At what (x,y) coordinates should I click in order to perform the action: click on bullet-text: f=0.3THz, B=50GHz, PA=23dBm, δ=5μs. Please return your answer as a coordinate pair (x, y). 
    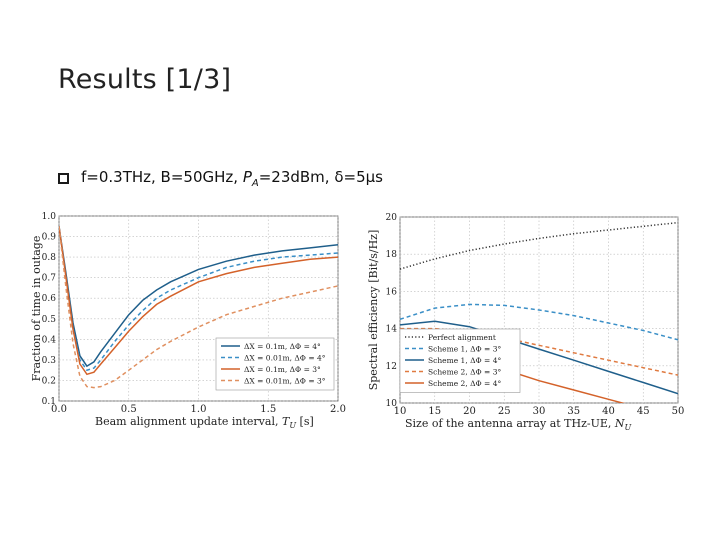
    Looking at the image, I should click on (232, 178).